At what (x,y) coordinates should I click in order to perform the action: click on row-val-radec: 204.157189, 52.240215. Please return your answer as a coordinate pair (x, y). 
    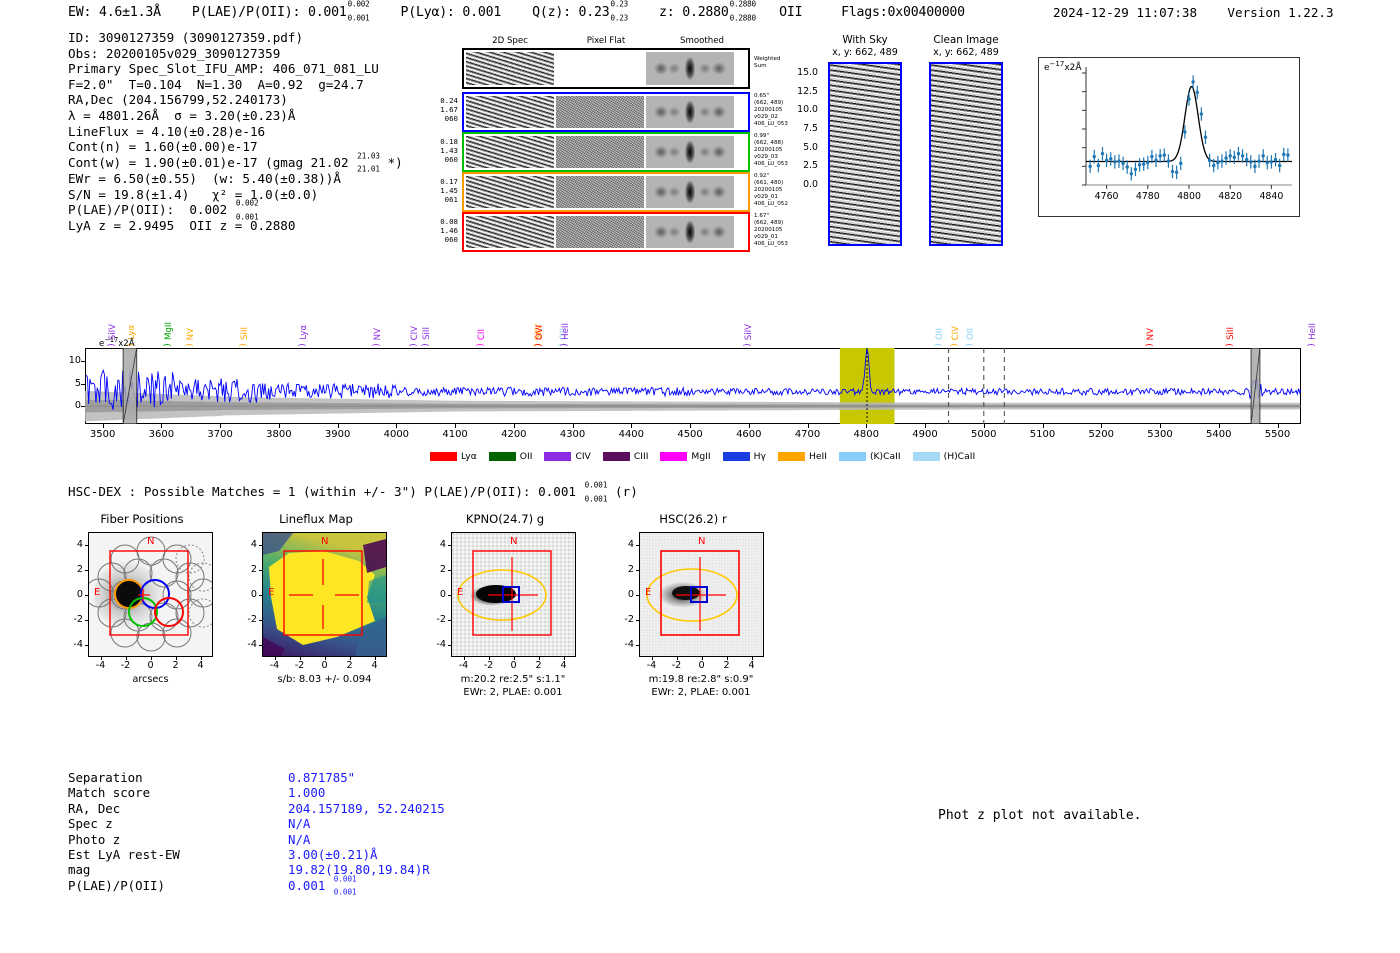
    Looking at the image, I should click on (366, 808).